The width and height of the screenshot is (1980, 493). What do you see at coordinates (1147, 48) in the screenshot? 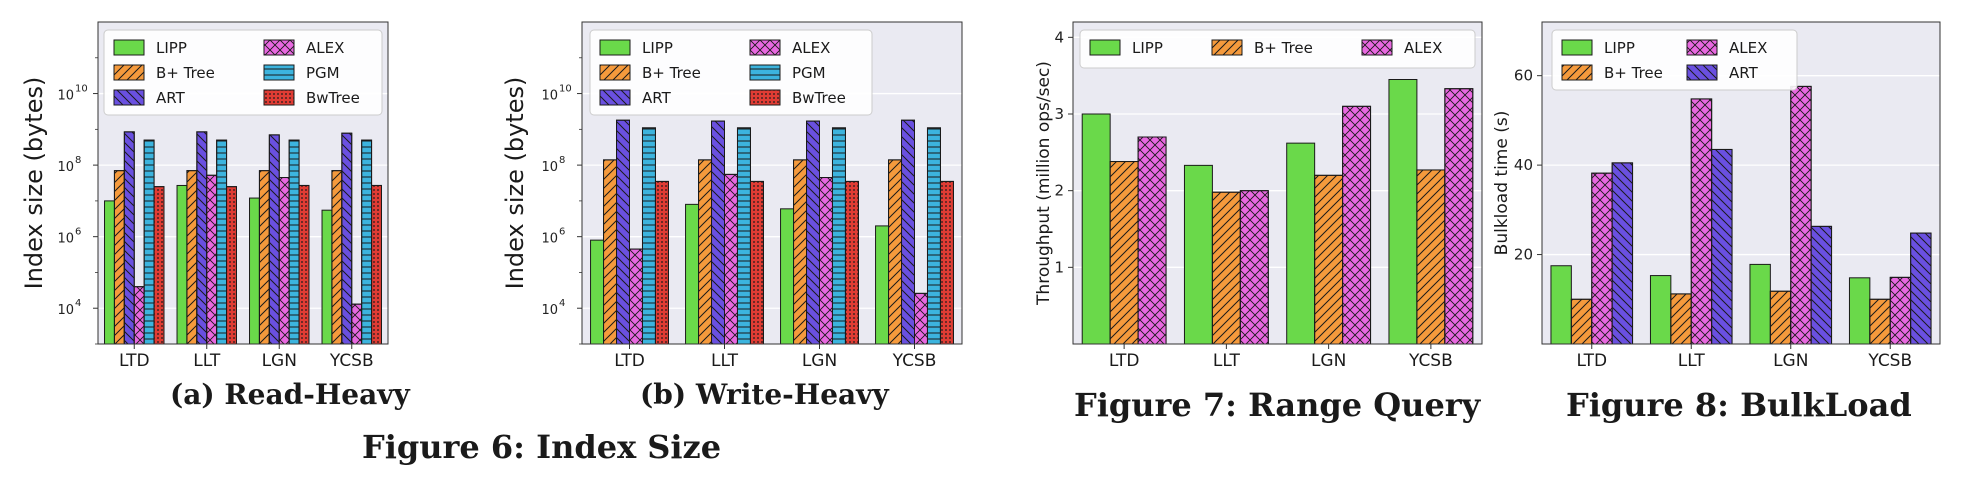
I see `range-query-legend-label: LIPP` at bounding box center [1147, 48].